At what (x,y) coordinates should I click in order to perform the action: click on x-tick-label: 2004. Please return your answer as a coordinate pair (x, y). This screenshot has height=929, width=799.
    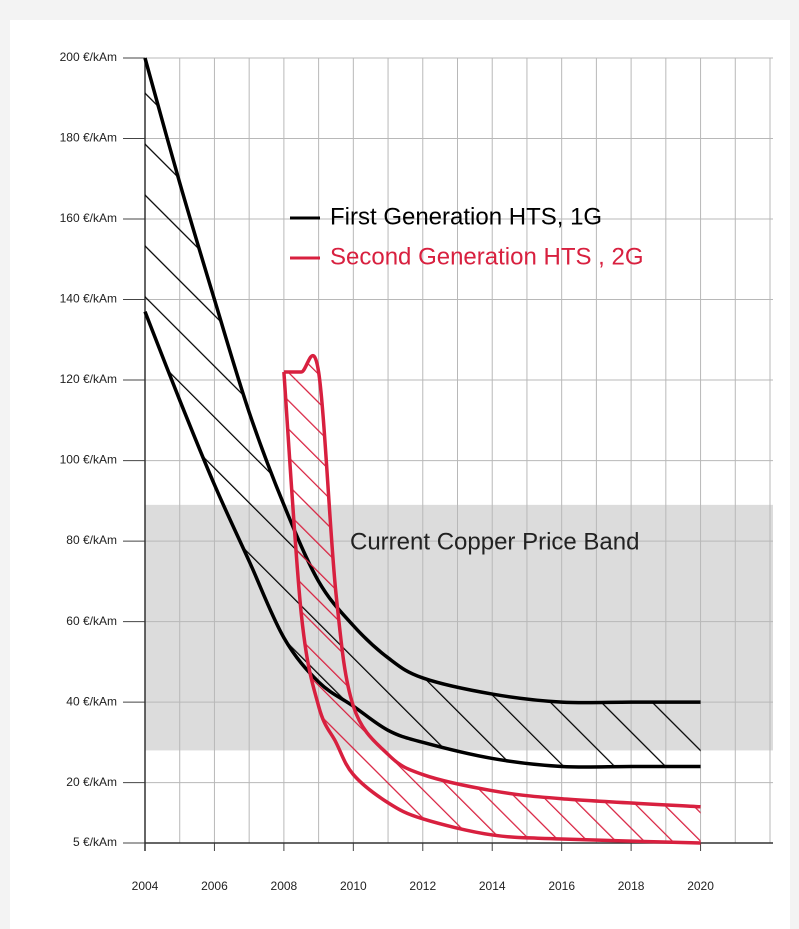
    Looking at the image, I should click on (145, 886).